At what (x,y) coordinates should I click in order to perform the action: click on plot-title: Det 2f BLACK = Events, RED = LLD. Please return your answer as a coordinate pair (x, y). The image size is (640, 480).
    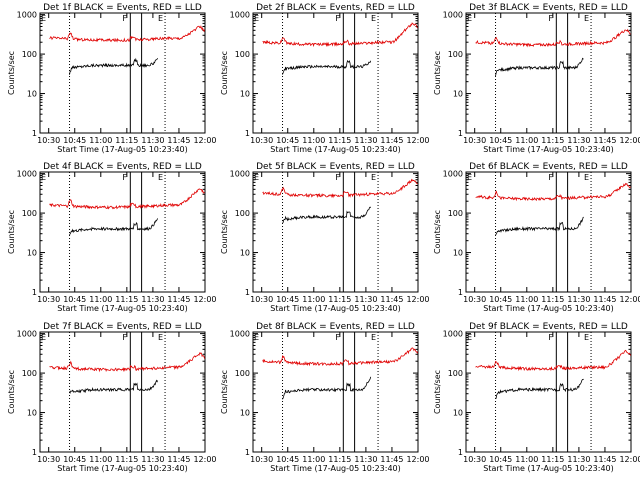
    Looking at the image, I should click on (335, 8).